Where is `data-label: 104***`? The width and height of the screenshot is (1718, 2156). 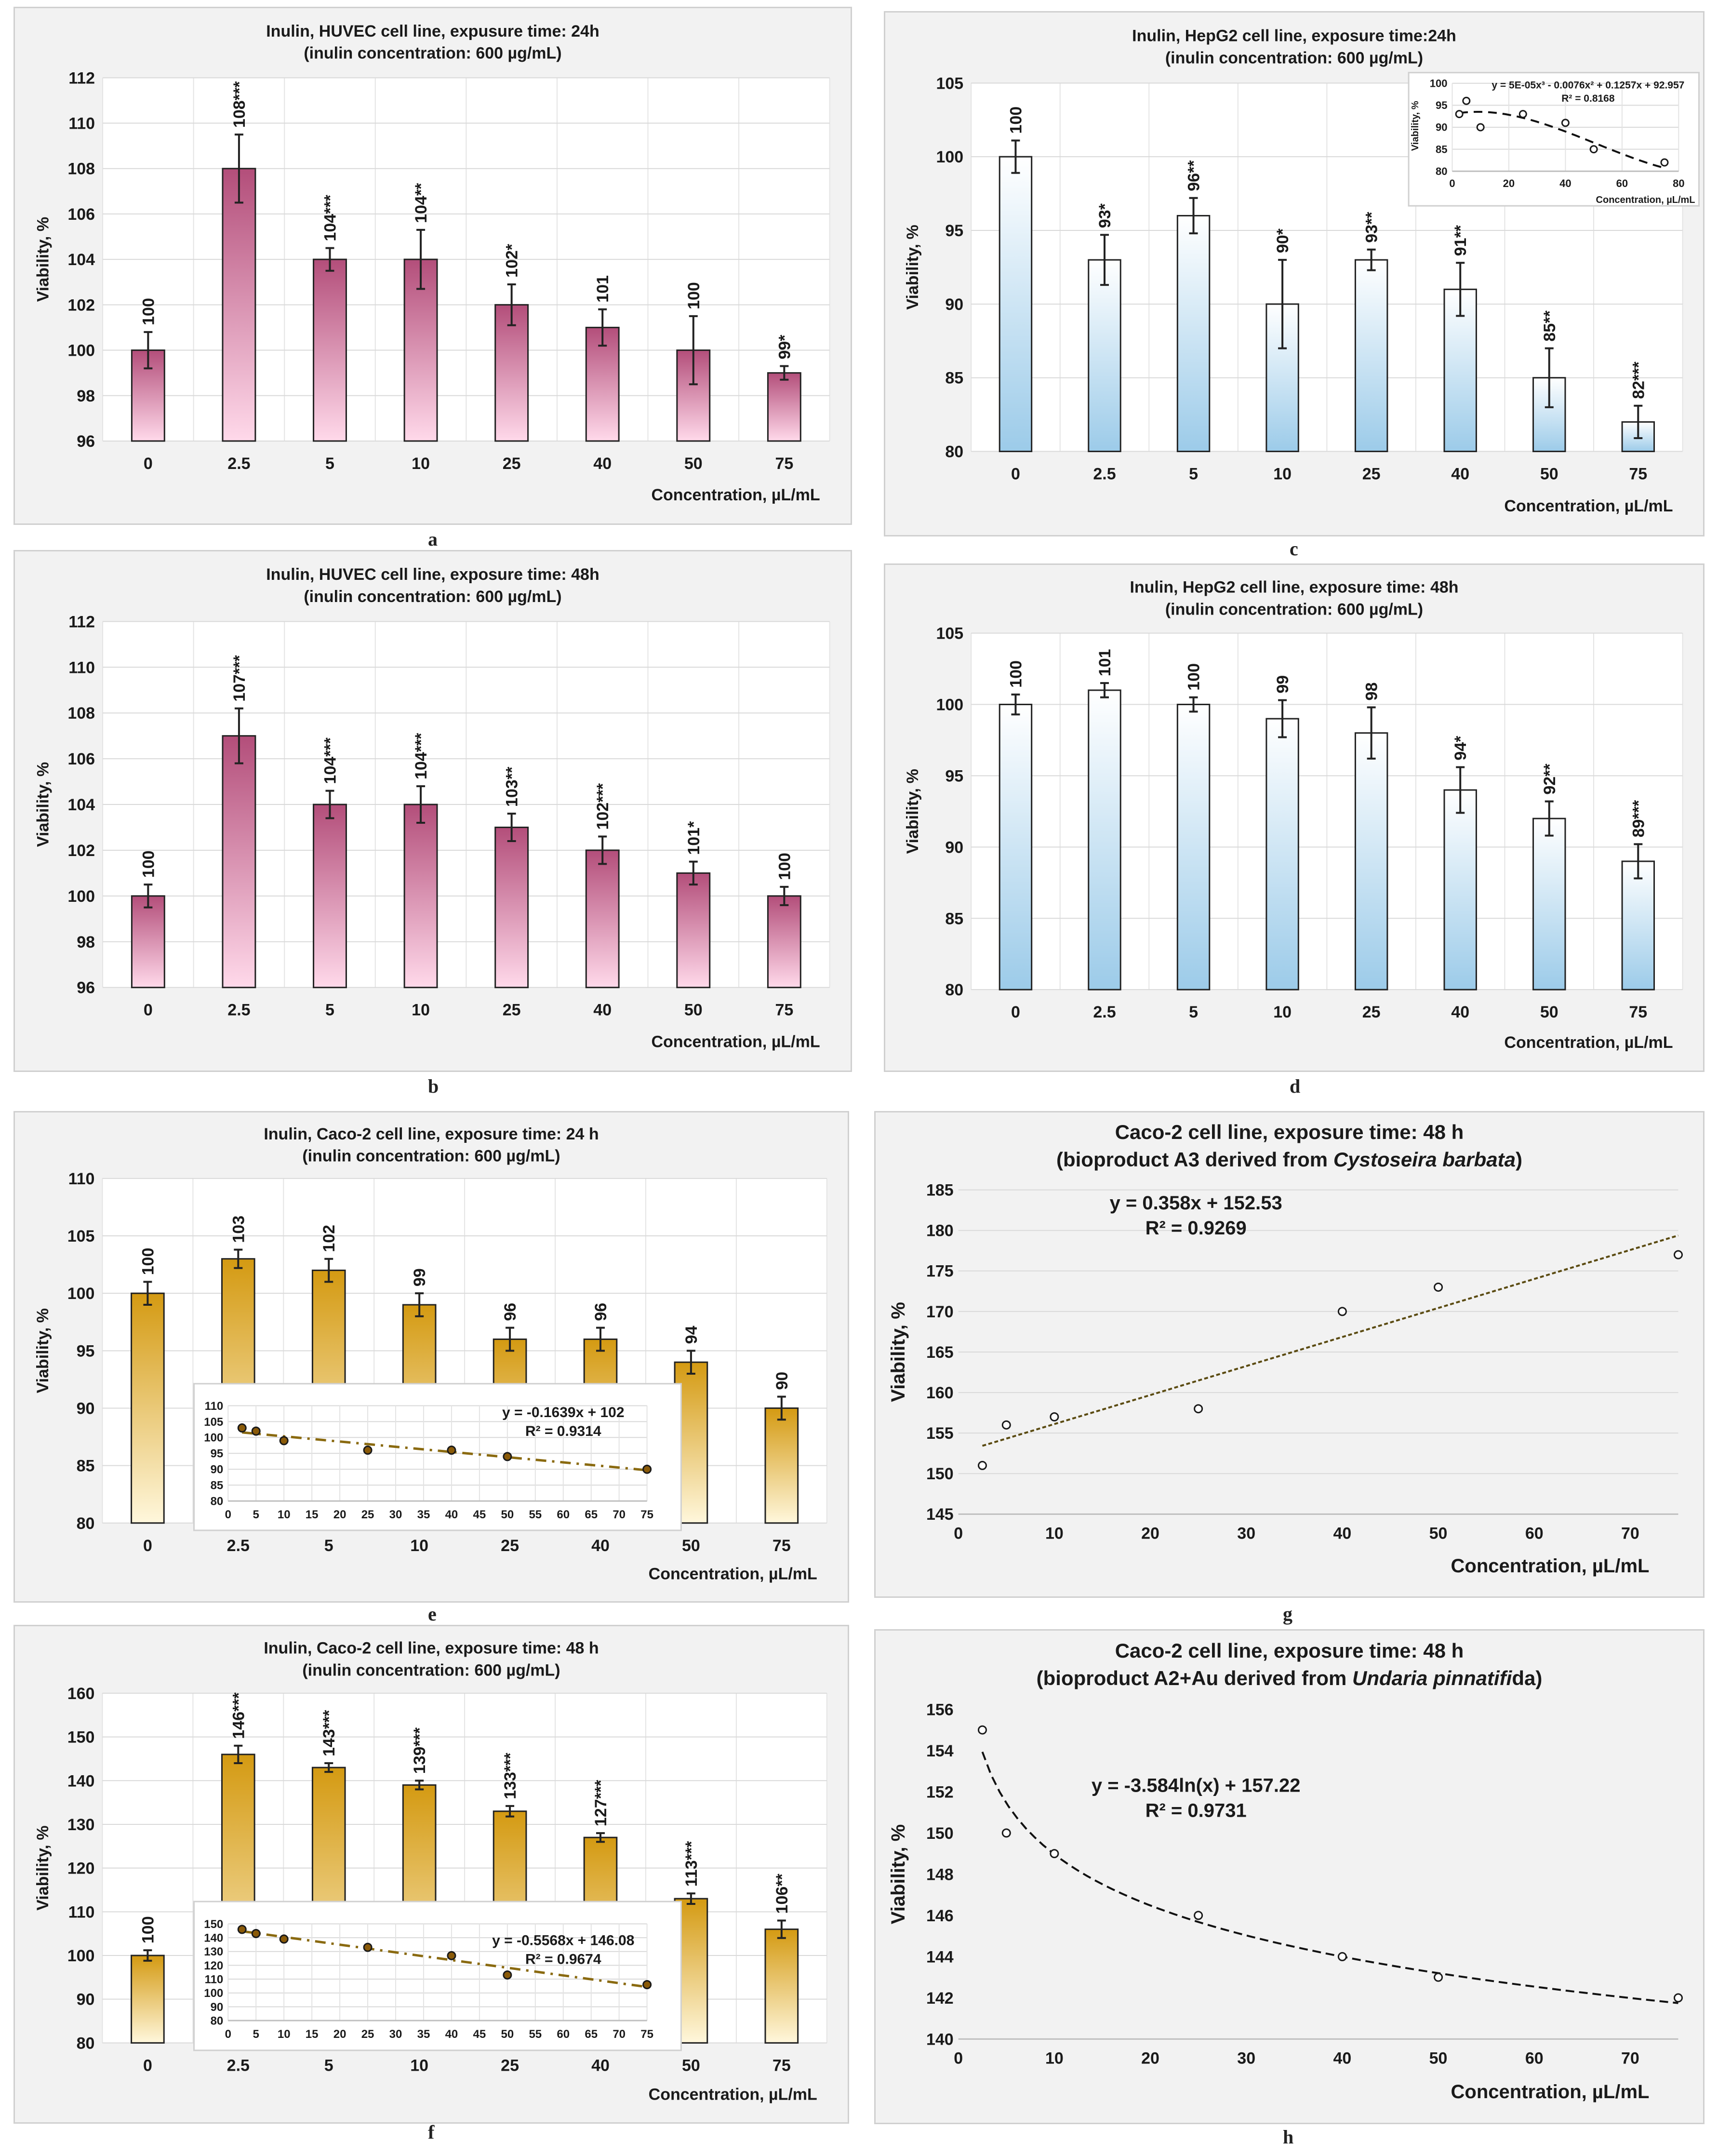
data-label: 104*** is located at coordinates (421, 756).